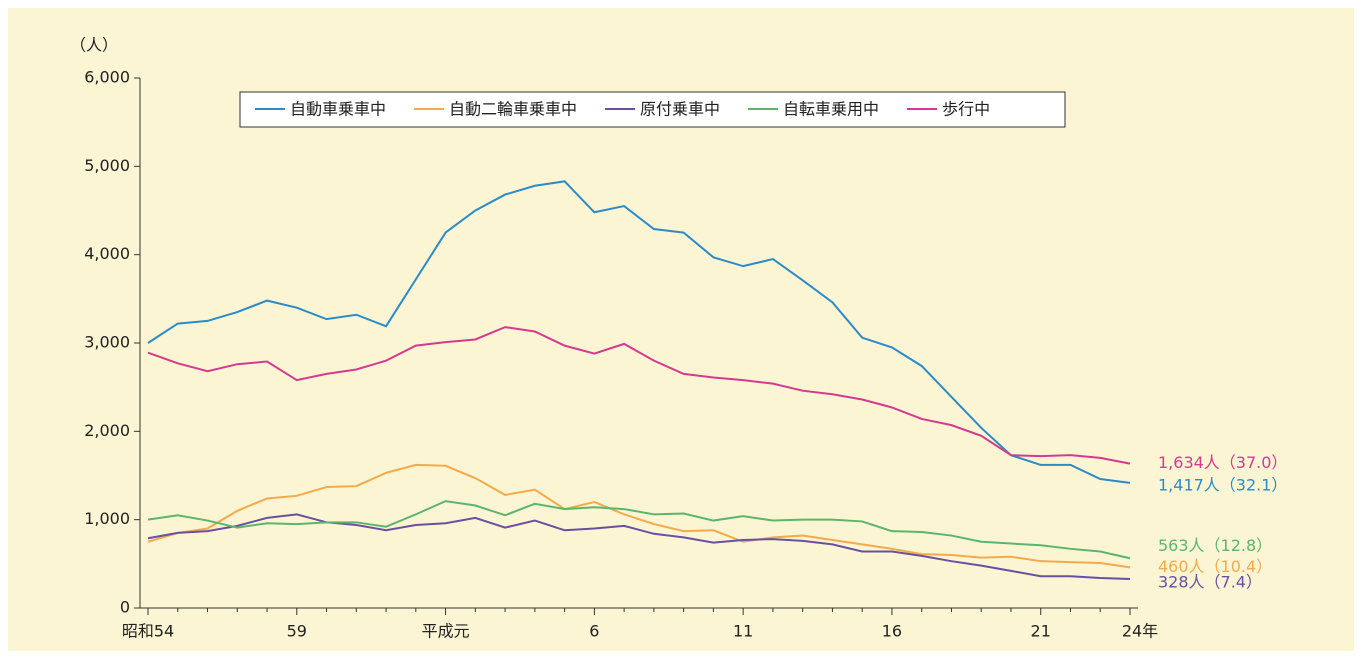 This screenshot has width=1362, height=659. Describe the element at coordinates (594, 631) in the screenshot. I see `x-tick-label: 6` at that location.